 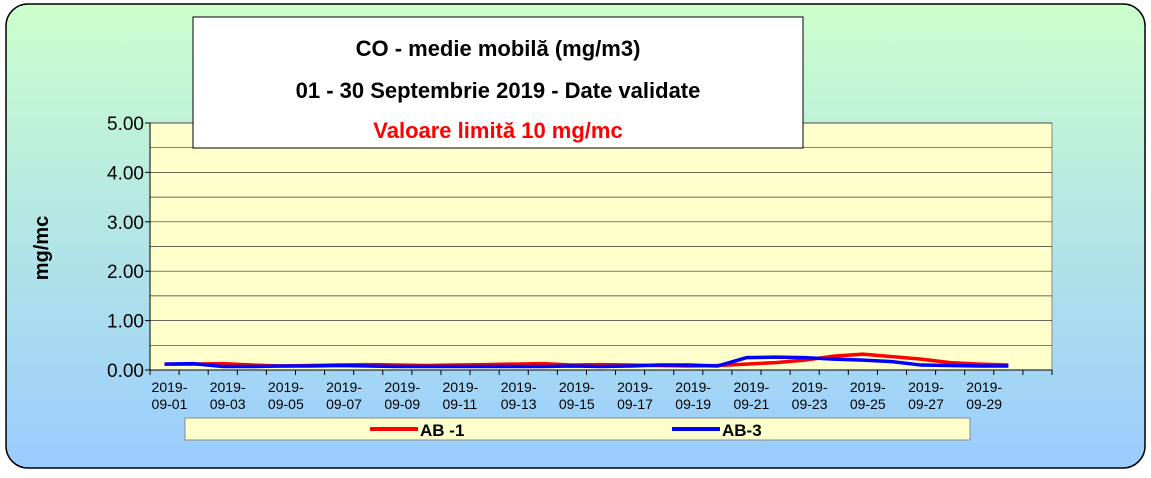 What do you see at coordinates (344, 395) in the screenshot?
I see `x-tick-label: 2019-09-07` at bounding box center [344, 395].